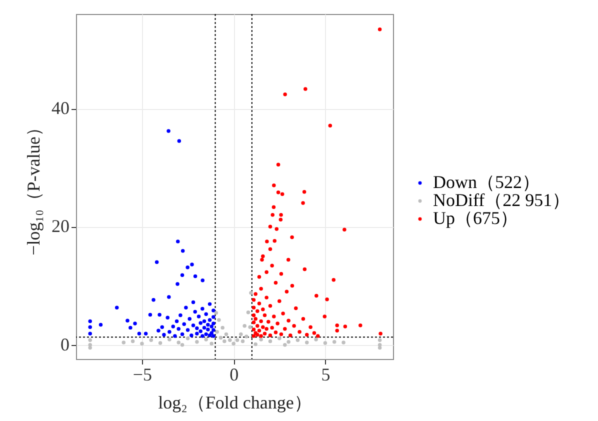 This screenshot has height=421, width=598. Describe the element at coordinates (475, 218) in the screenshot. I see `legend-label: Up（675）` at that location.